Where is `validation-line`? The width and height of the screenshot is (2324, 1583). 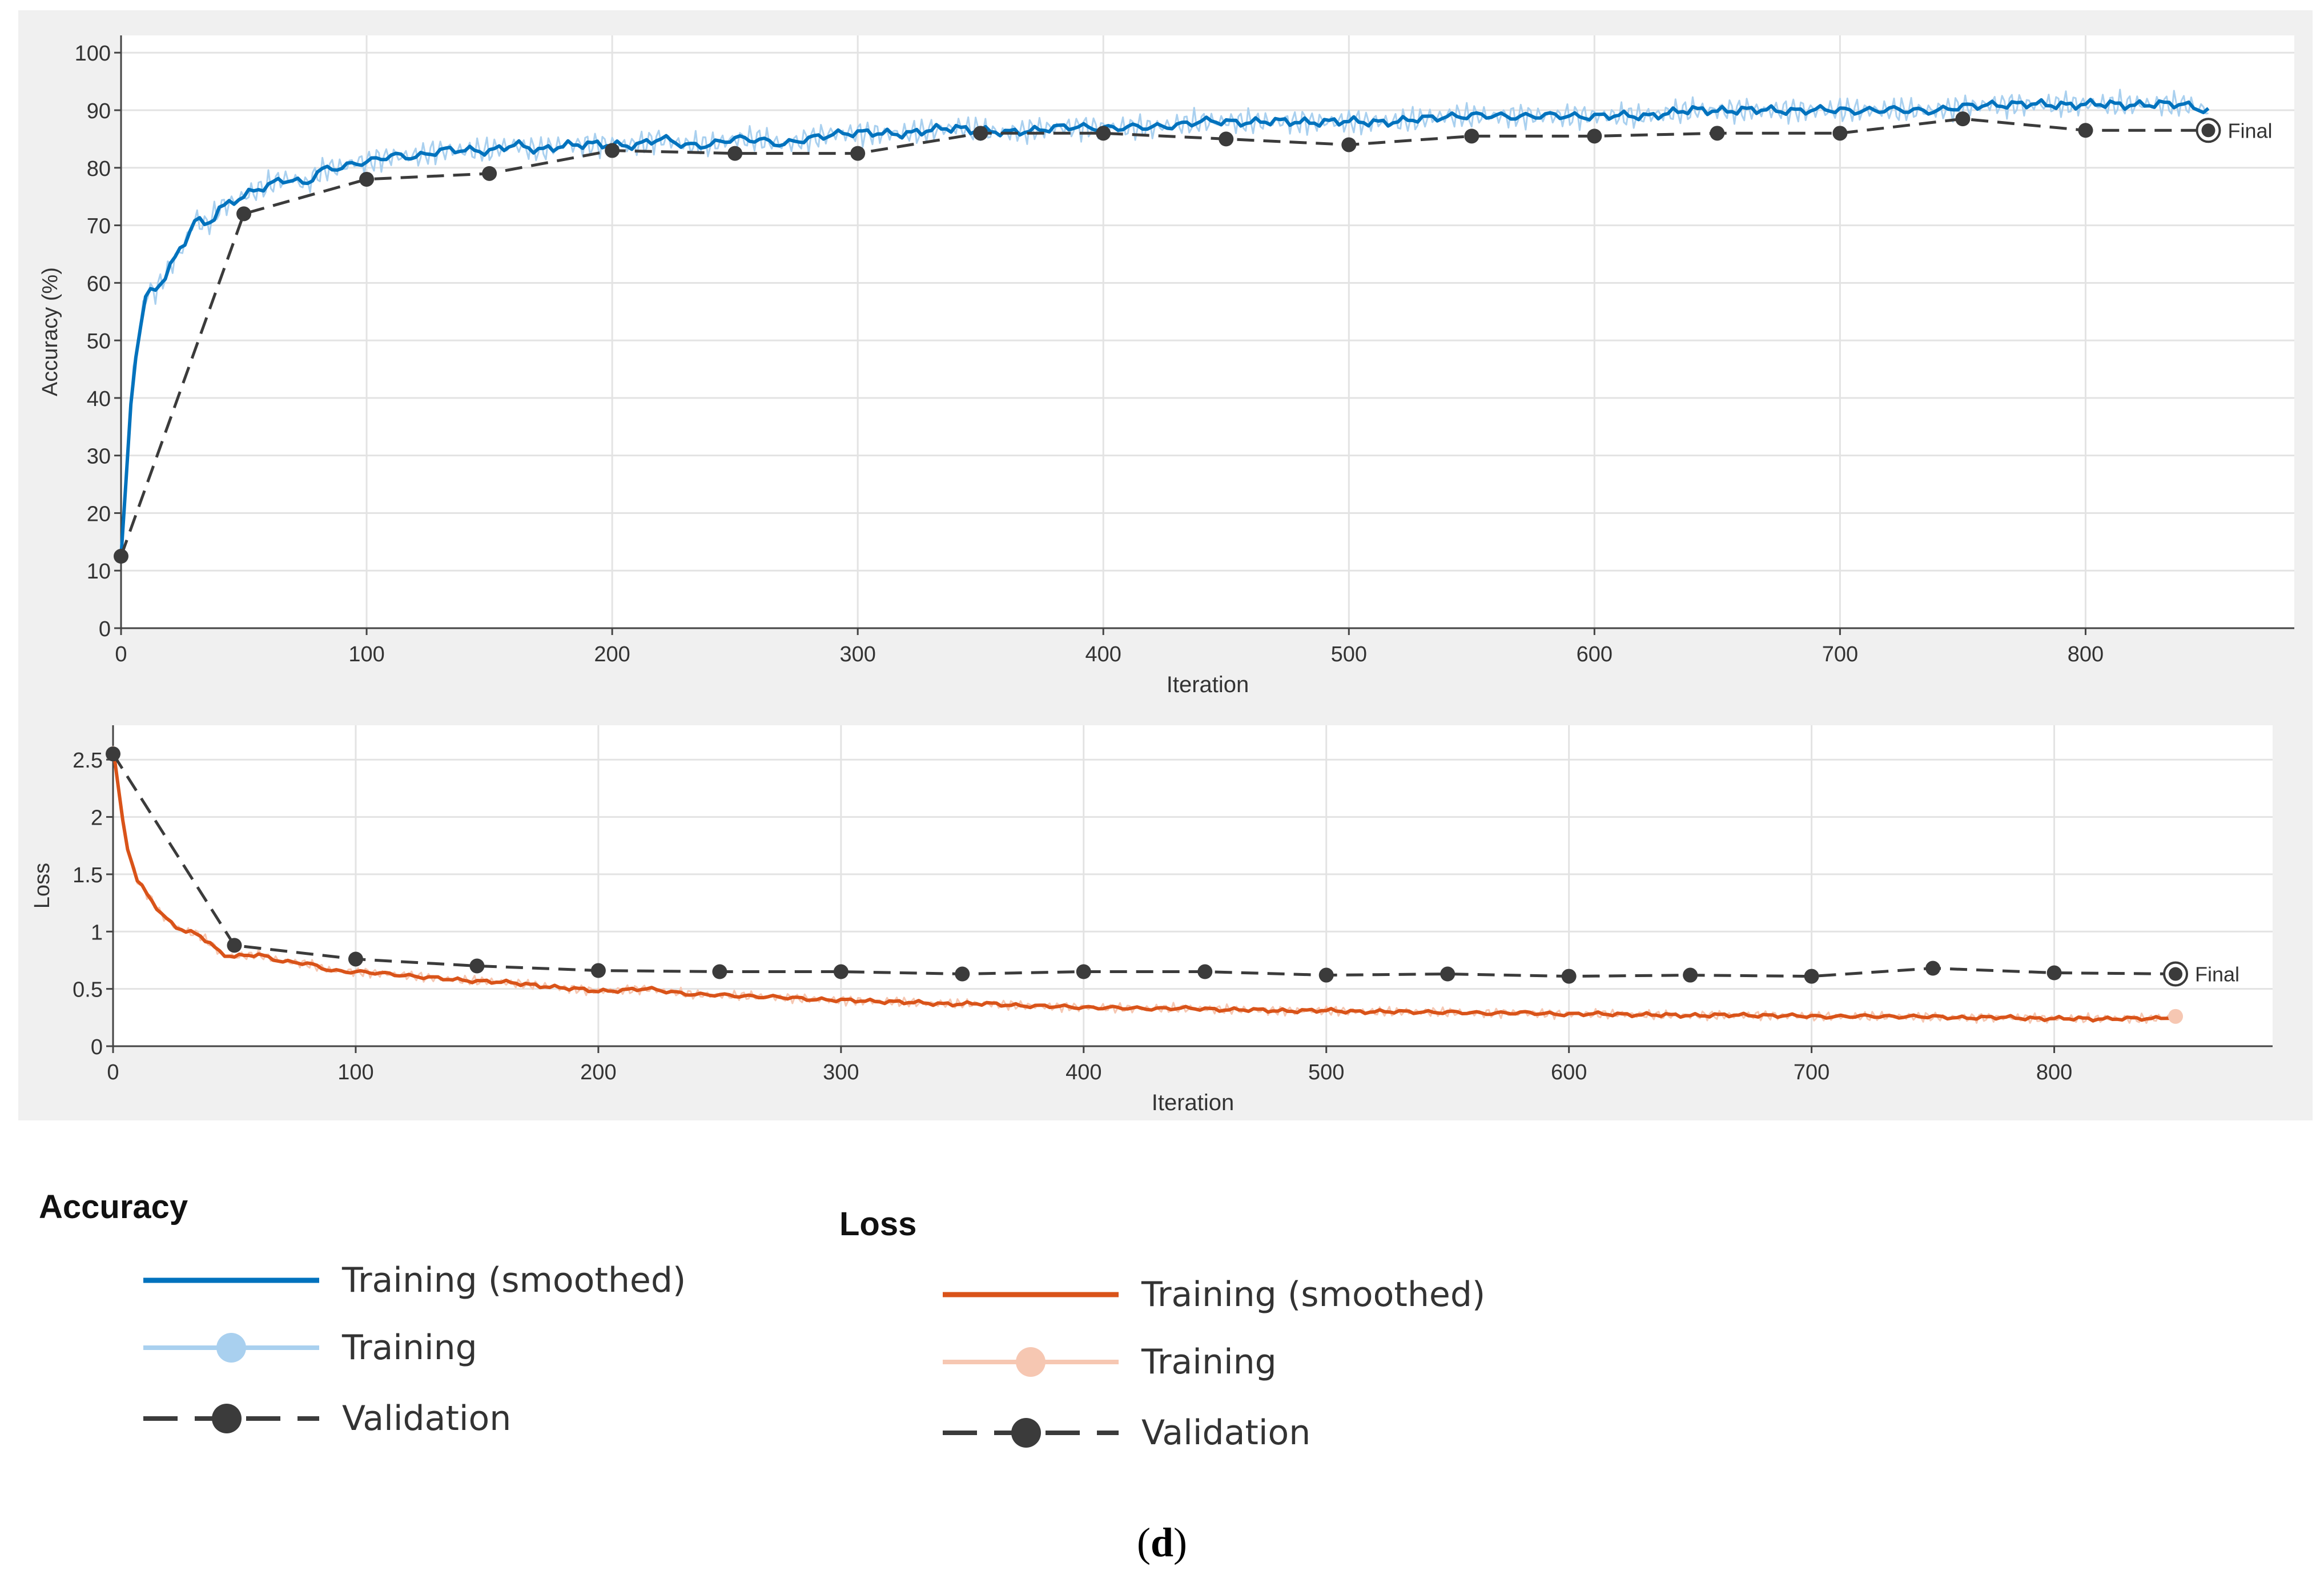 validation-line is located at coordinates (1143, 865).